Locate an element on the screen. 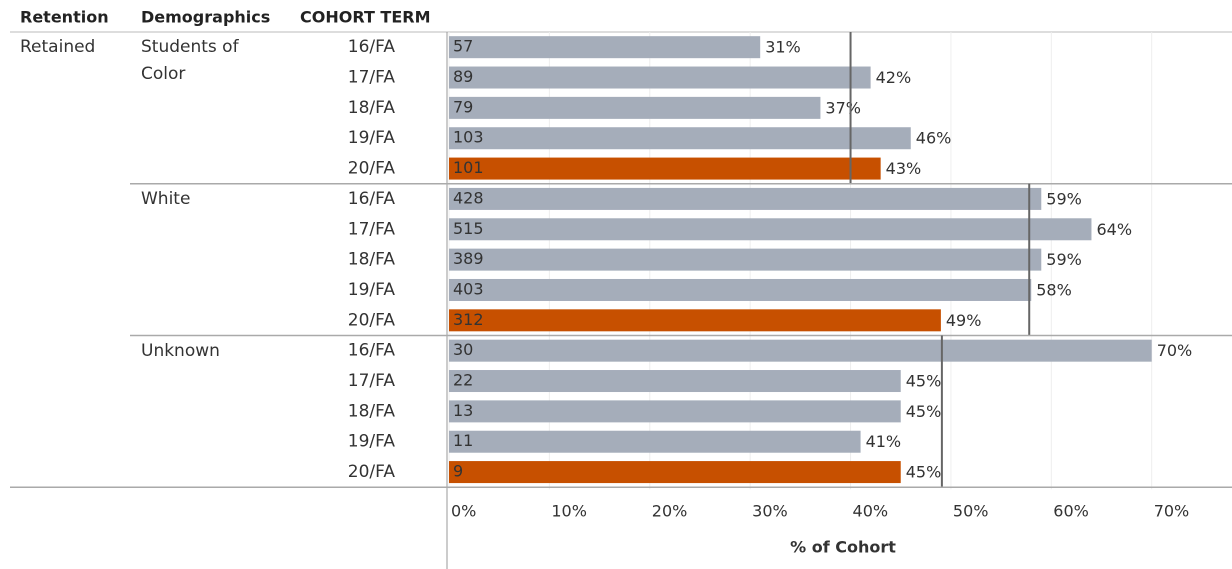 The height and width of the screenshot is (569, 1232). value-label: 42% is located at coordinates (894, 77).